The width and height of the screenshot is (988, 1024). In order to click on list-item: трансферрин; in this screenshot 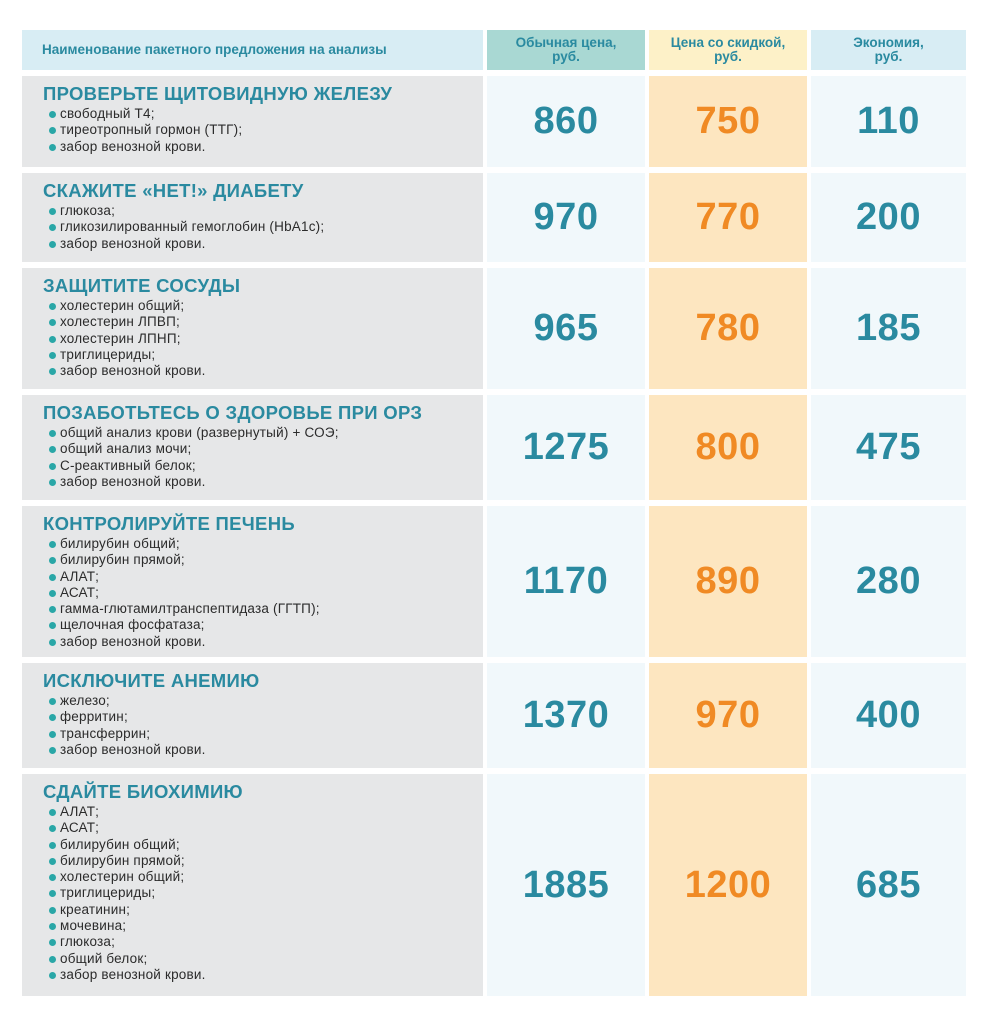, I will do `click(263, 734)`.